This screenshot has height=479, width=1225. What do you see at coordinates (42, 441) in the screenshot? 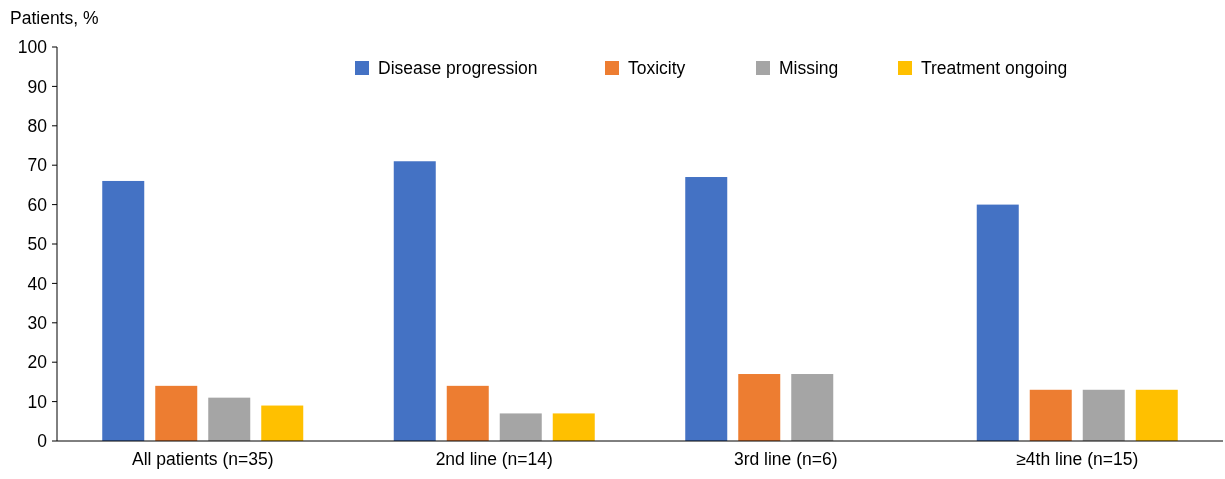
I see `y-tick-label: 0` at bounding box center [42, 441].